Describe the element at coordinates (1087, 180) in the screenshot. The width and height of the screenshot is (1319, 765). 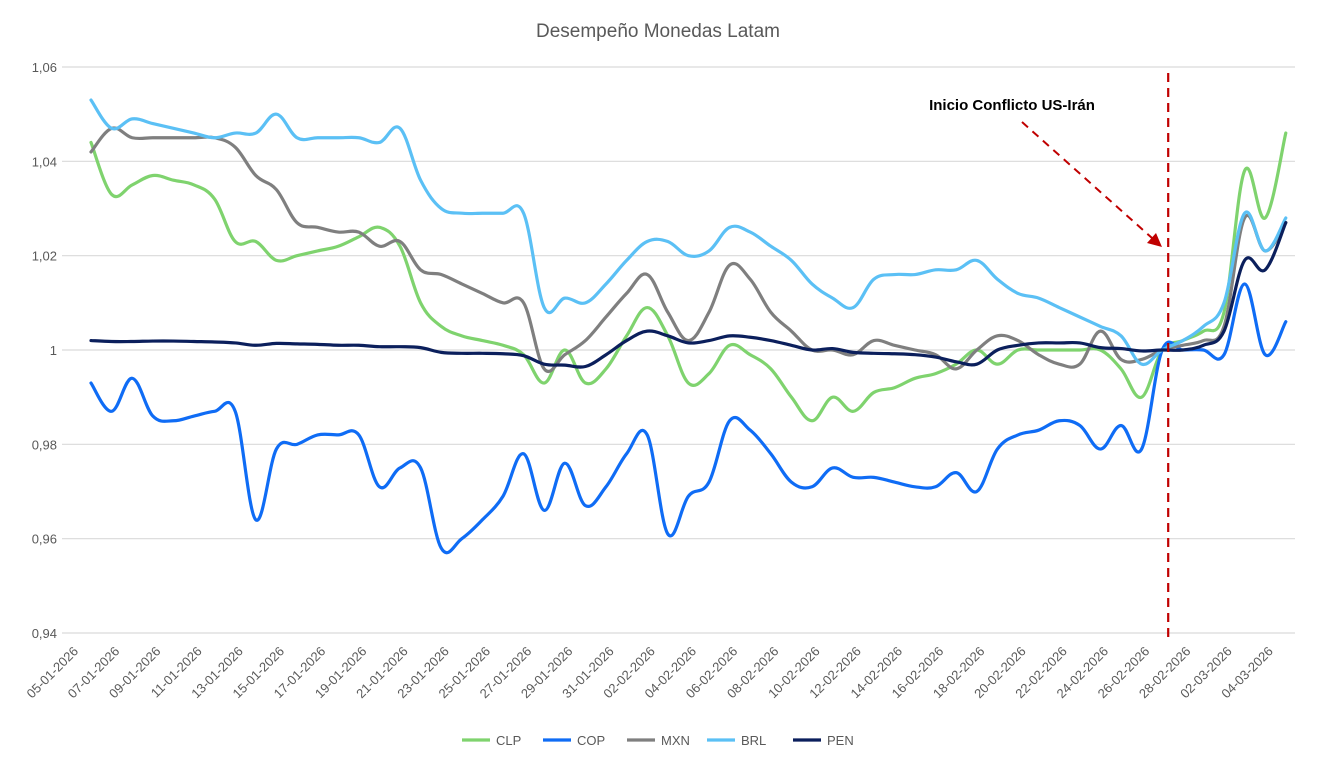
I see `event-annotation-arrow` at that location.